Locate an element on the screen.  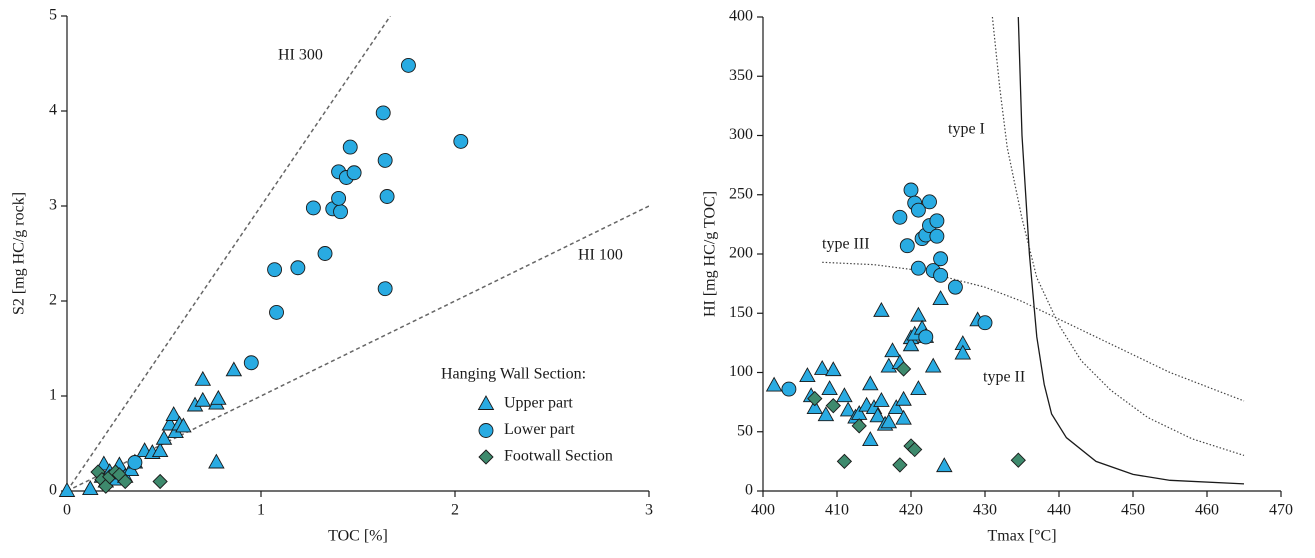
y-axis-title: HI [mg HC/g TOC] is located at coordinates (710, 254).